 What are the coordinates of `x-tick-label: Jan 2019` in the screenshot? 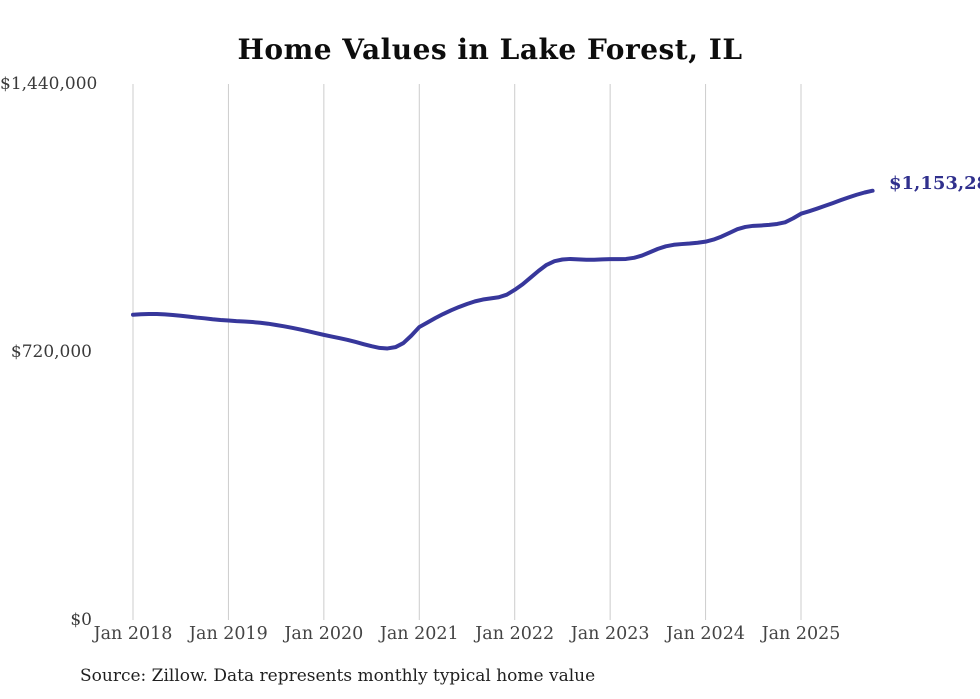 It's located at (228, 634).